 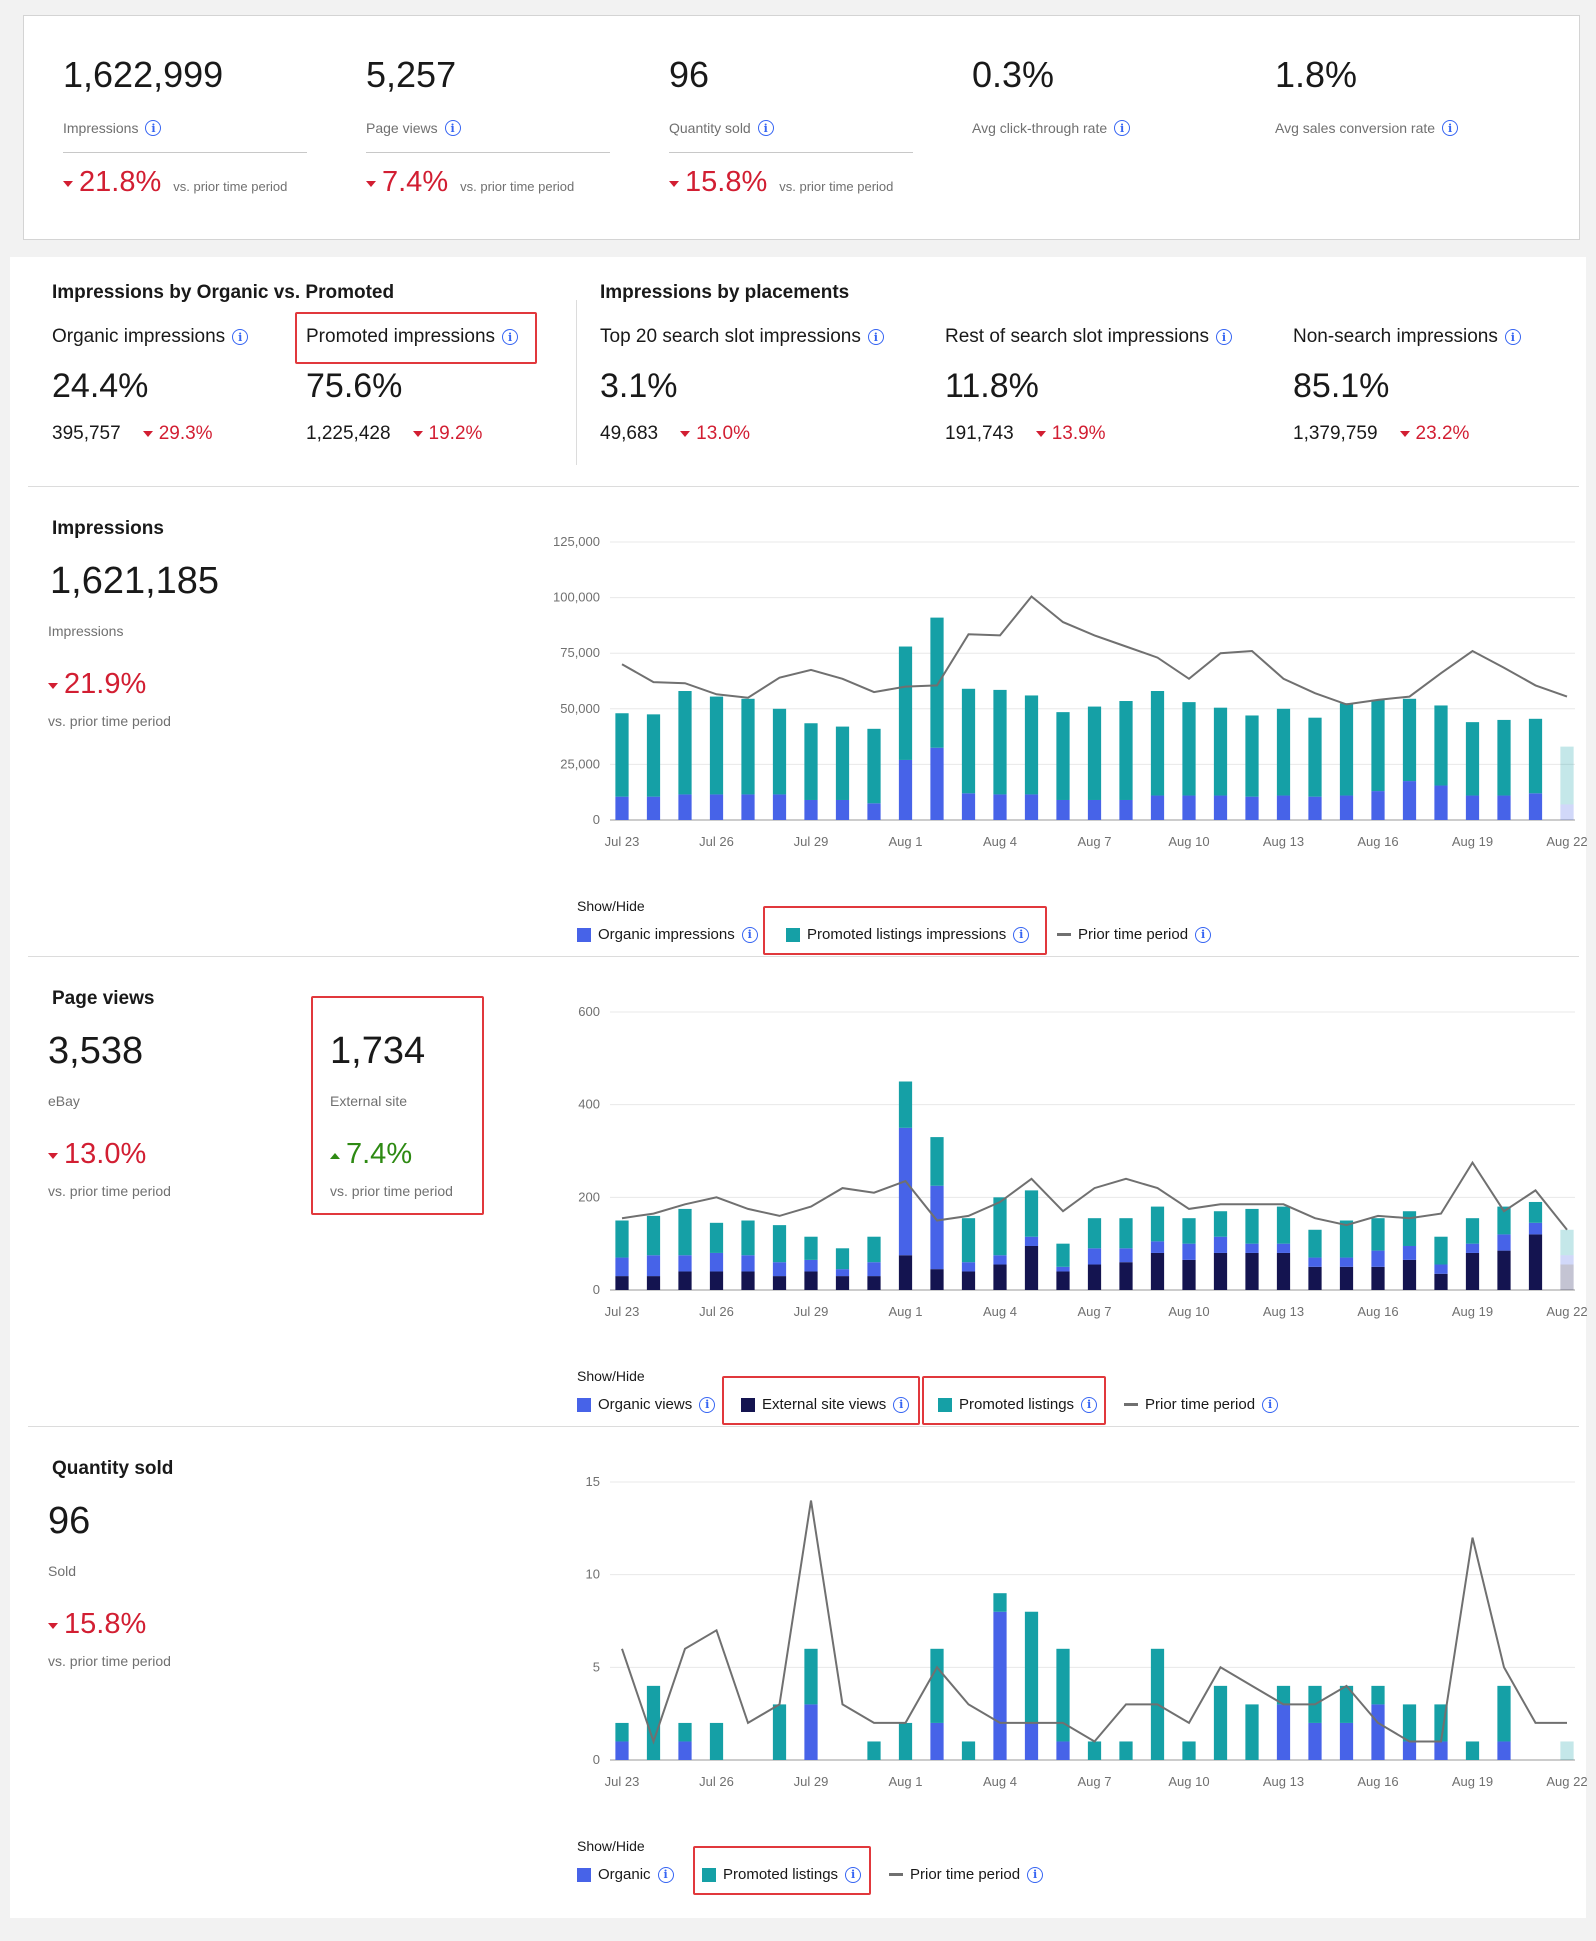 What do you see at coordinates (625, 1874) in the screenshot?
I see `legend-organic: Organic i` at bounding box center [625, 1874].